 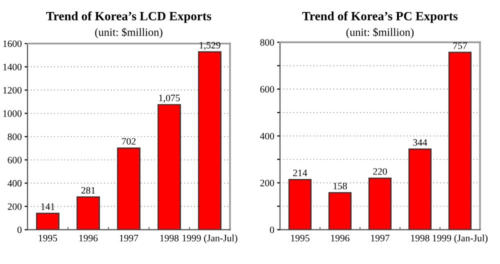 What do you see at coordinates (340, 186) in the screenshot?
I see `data-label: 158` at bounding box center [340, 186].